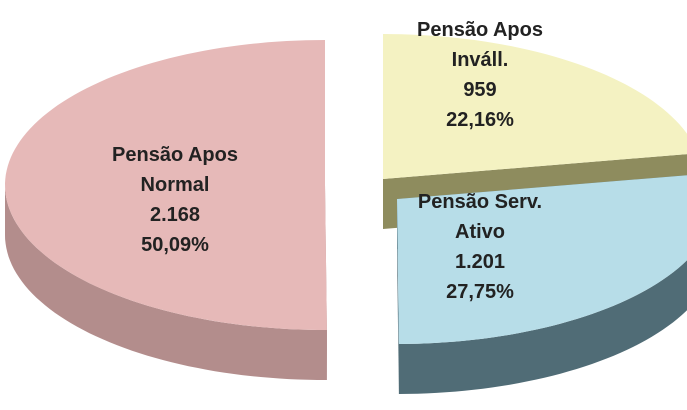  I want to click on category-label: Pensão Apos Inváll., so click(480, 45).